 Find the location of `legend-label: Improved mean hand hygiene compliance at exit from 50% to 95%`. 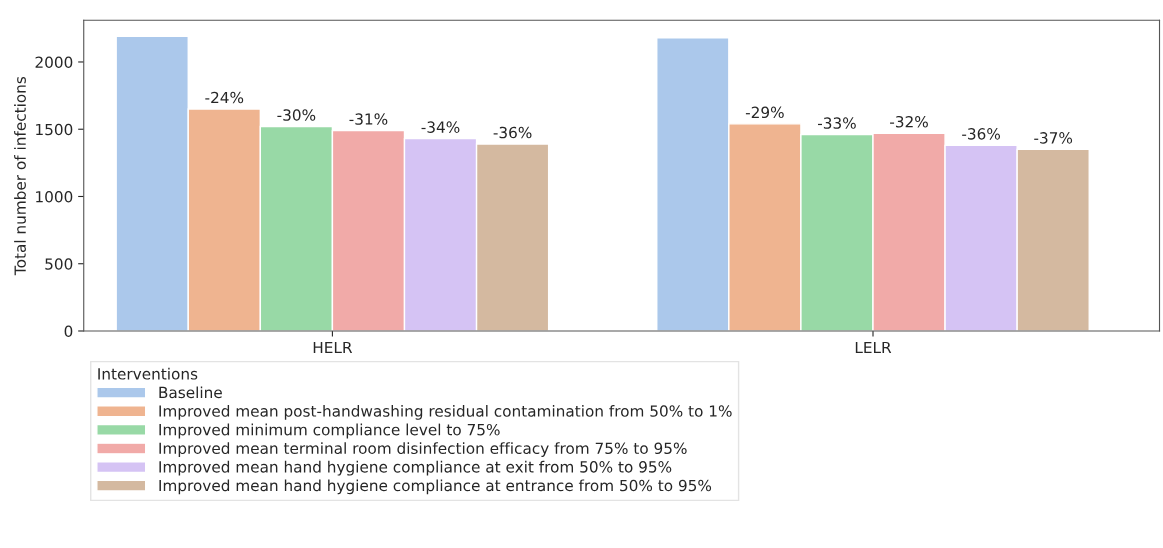

legend-label: Improved mean hand hygiene compliance at exit from 50% to 95% is located at coordinates (415, 468).